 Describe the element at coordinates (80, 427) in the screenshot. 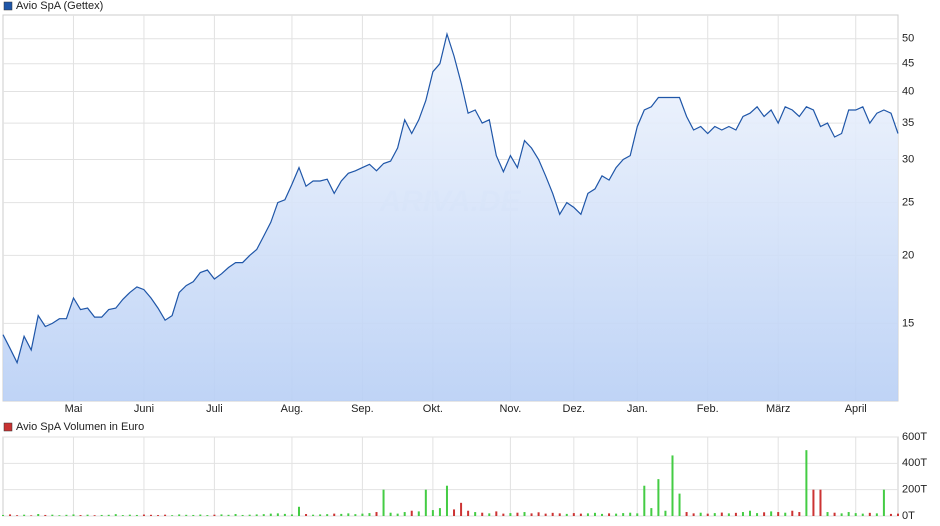

I see `legend-label: Avio SpA Volumen in Euro` at that location.